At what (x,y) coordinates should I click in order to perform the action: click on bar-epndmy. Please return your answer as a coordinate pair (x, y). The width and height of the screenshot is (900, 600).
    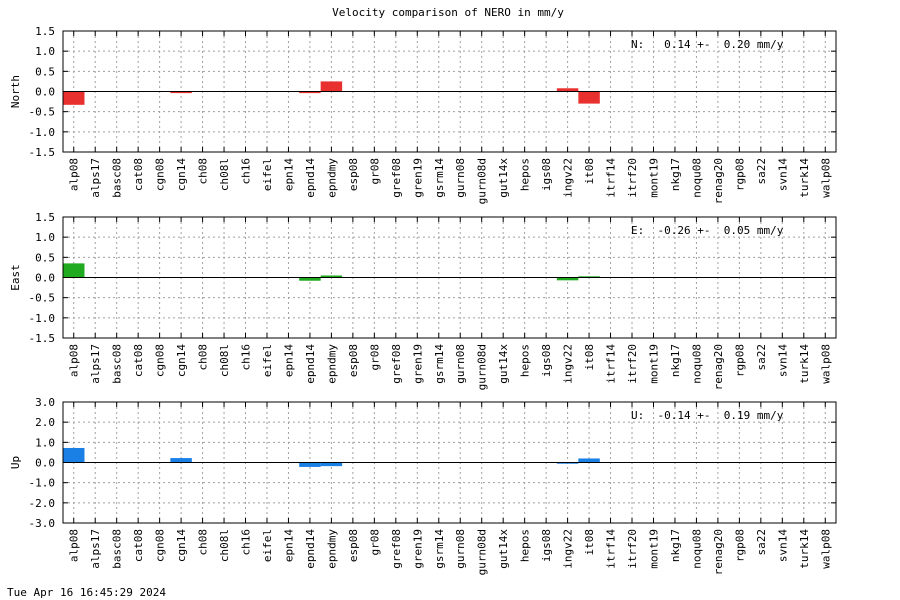
    Looking at the image, I should click on (331, 86).